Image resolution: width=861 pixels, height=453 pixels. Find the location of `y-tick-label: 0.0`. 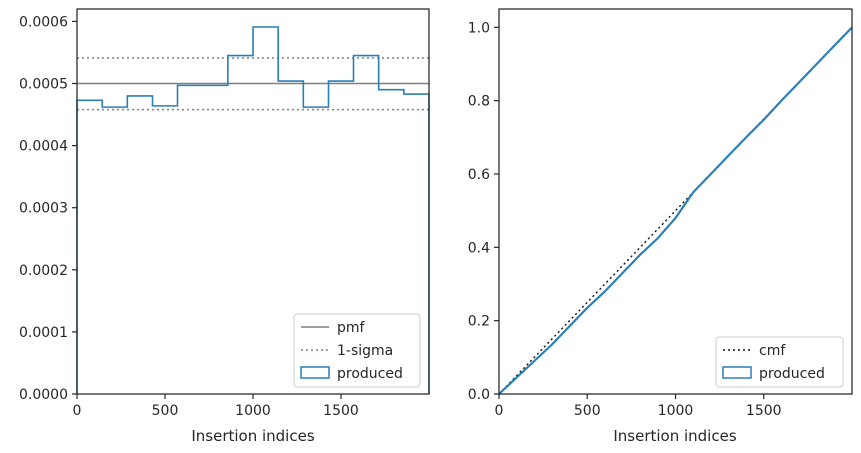

y-tick-label: 0.0 is located at coordinates (479, 395).